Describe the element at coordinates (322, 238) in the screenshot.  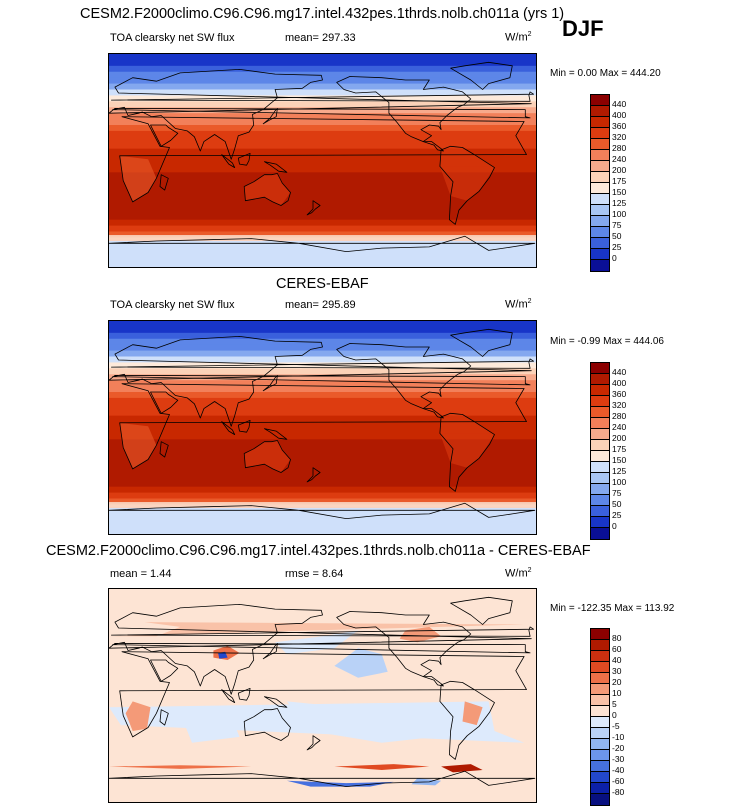
I see `antarctic-coast-shade` at that location.